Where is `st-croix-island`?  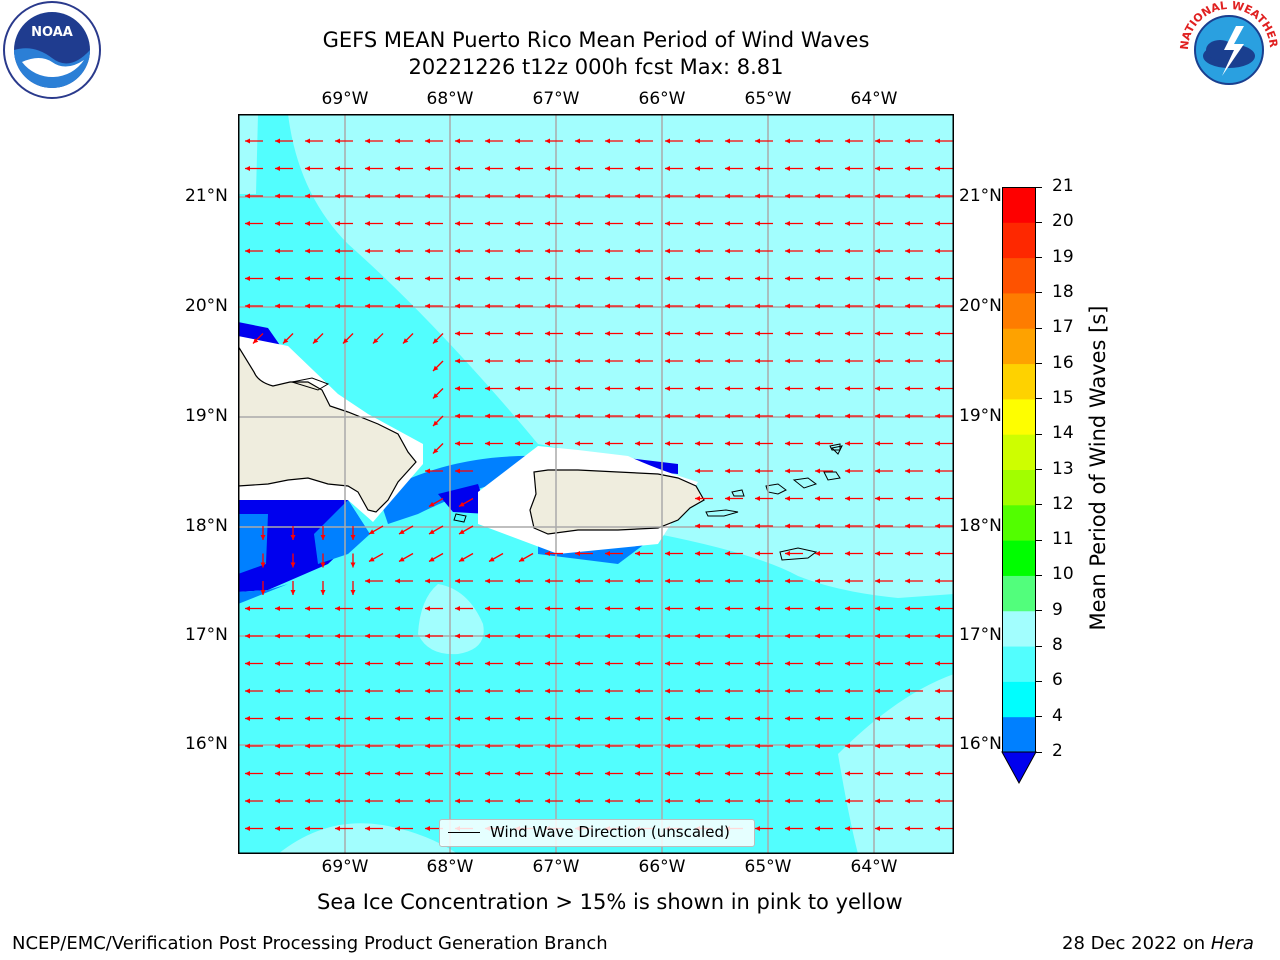 st-croix-island is located at coordinates (798, 554).